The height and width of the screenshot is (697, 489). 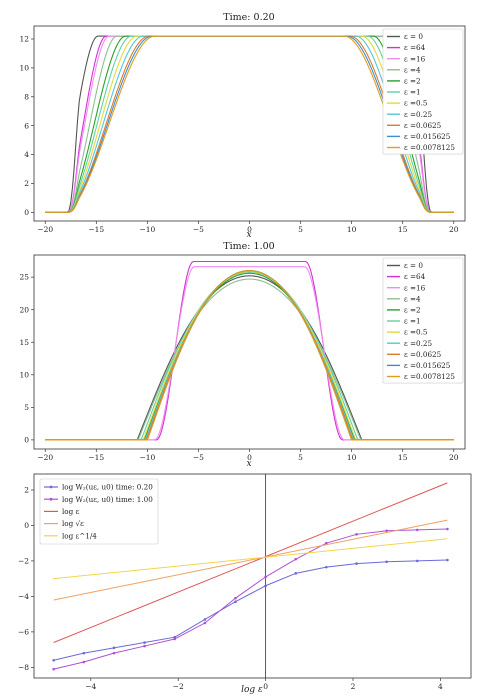 What do you see at coordinates (429, 147) in the screenshot?
I see `legend-label-a-10: ε =0.0078125` at bounding box center [429, 147].